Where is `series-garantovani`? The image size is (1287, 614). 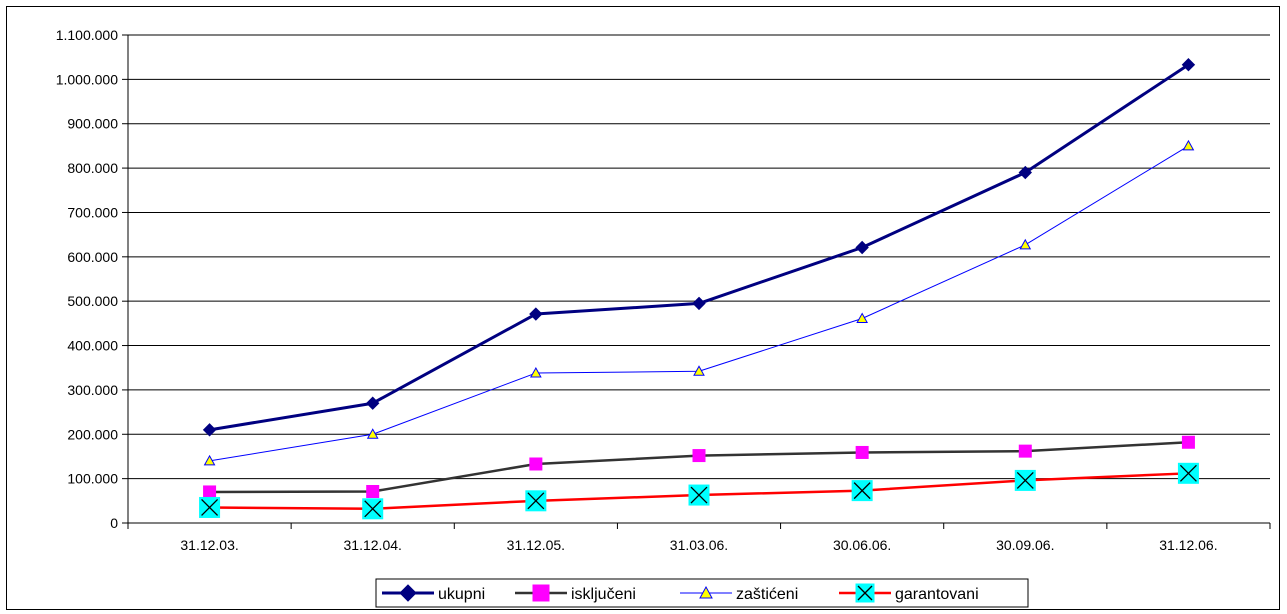 series-garantovani is located at coordinates (699, 491).